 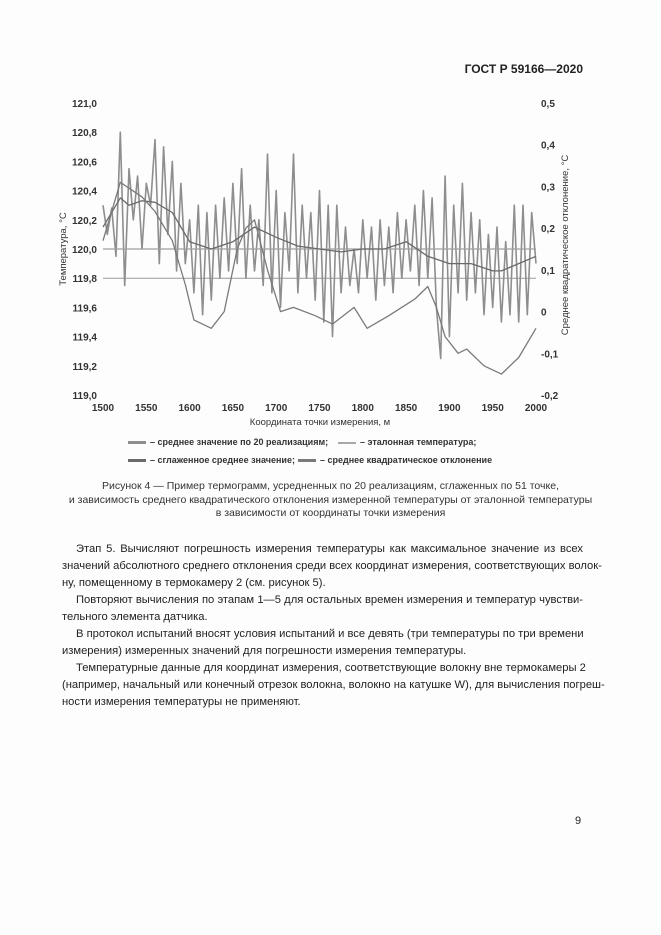 I want to click on y2-tick-label: 0,1, so click(x=548, y=271).